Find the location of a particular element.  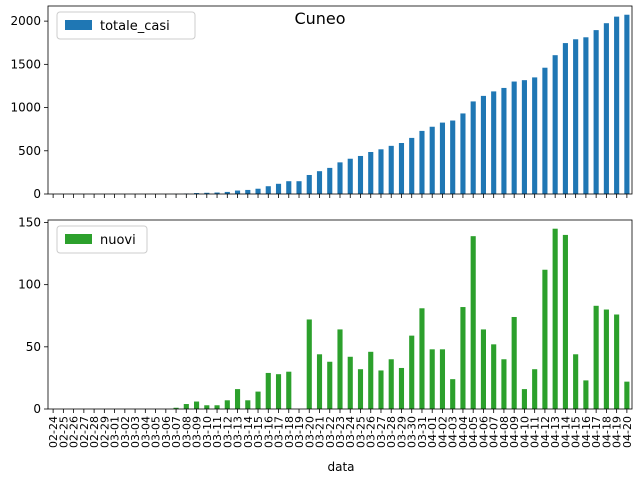

legend-box is located at coordinates (102, 239).